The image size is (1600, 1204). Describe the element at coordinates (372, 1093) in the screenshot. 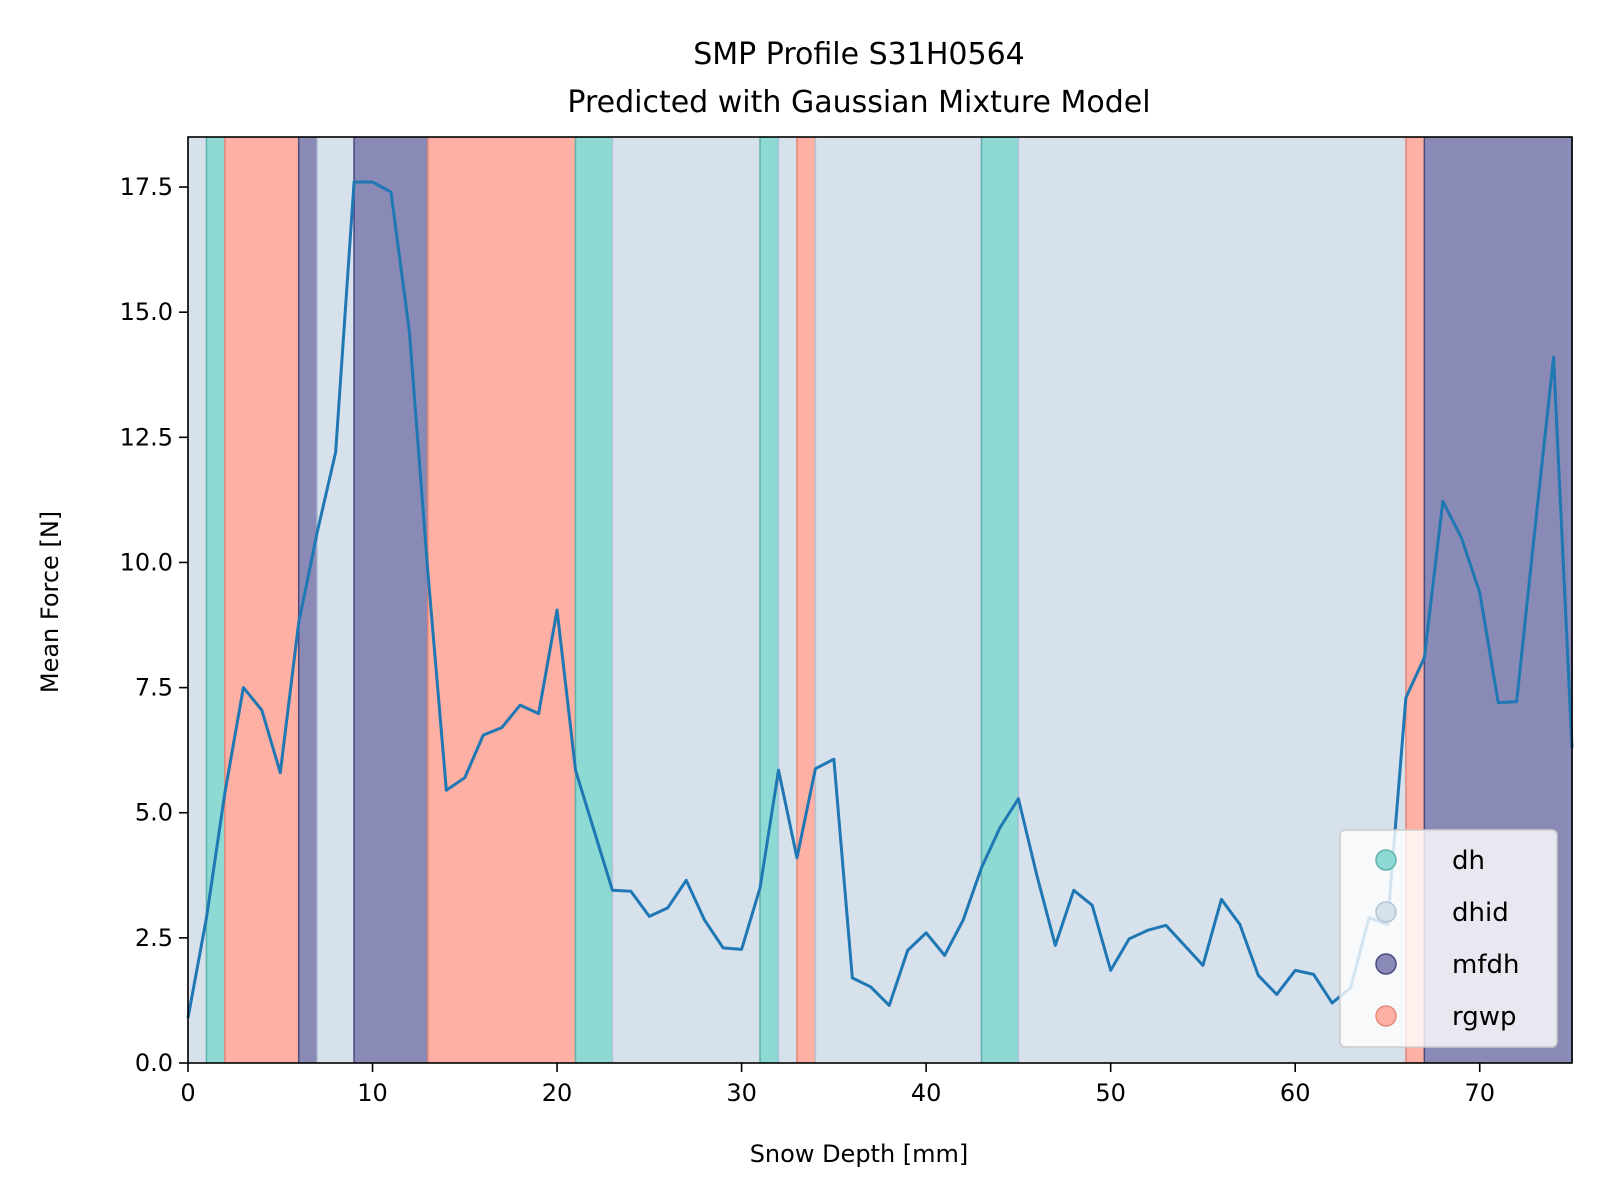

I see `x-tick-label: 10` at that location.